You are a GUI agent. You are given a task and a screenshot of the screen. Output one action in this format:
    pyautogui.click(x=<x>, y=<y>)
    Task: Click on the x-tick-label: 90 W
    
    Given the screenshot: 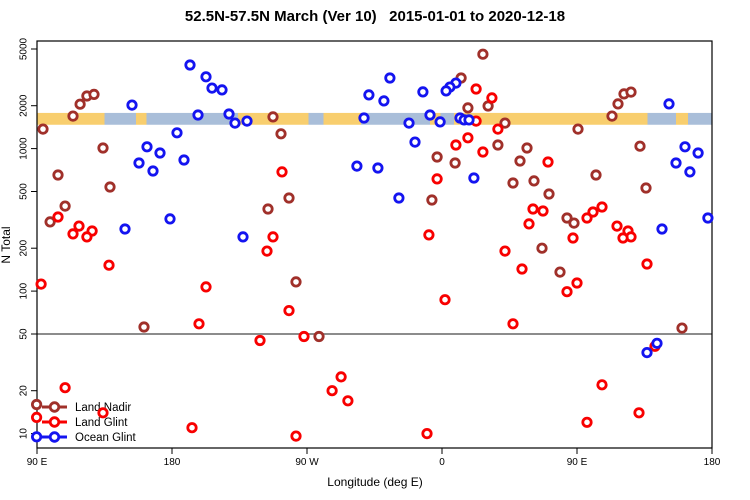 What is the action you would take?
    pyautogui.click(x=307, y=462)
    